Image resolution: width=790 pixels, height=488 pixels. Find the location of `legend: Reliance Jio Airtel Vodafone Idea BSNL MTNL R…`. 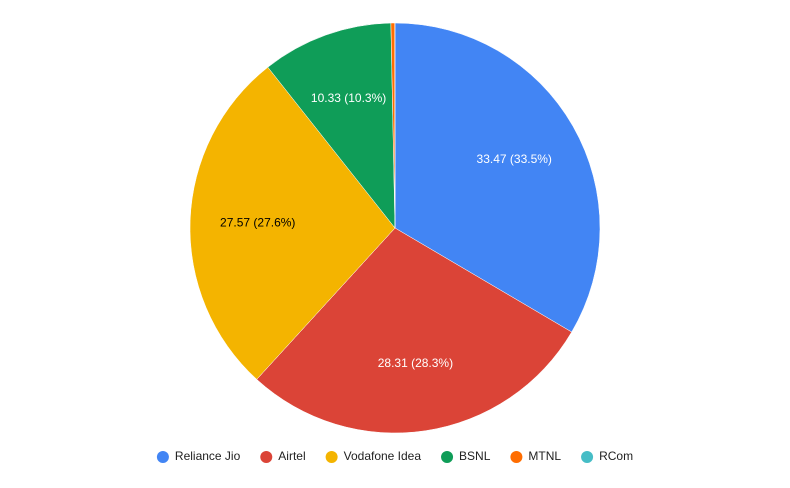

legend: Reliance Jio Airtel Vodafone Idea BSNL MTNL R… is located at coordinates (394, 456).